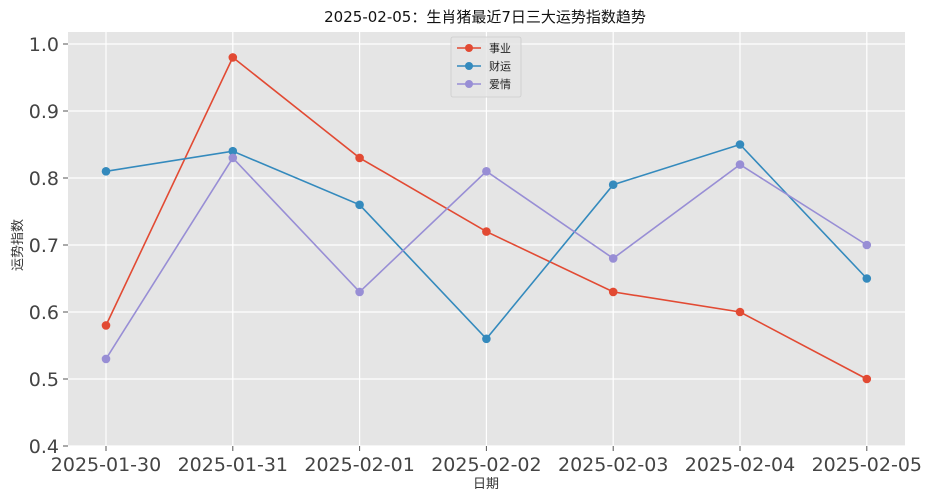 This screenshot has width=929, height=500. What do you see at coordinates (740, 465) in the screenshot?
I see `x-tick-label: 2025-02-04` at bounding box center [740, 465].